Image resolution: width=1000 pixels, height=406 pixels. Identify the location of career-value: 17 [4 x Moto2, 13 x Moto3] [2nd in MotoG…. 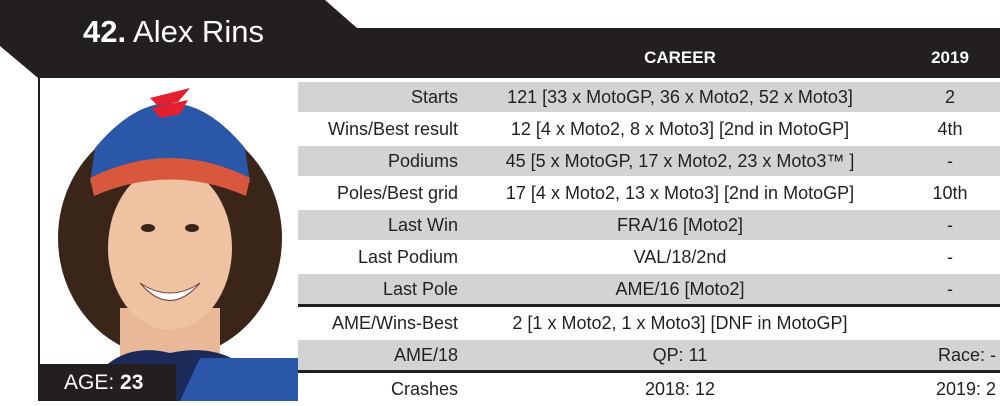
(680, 193).